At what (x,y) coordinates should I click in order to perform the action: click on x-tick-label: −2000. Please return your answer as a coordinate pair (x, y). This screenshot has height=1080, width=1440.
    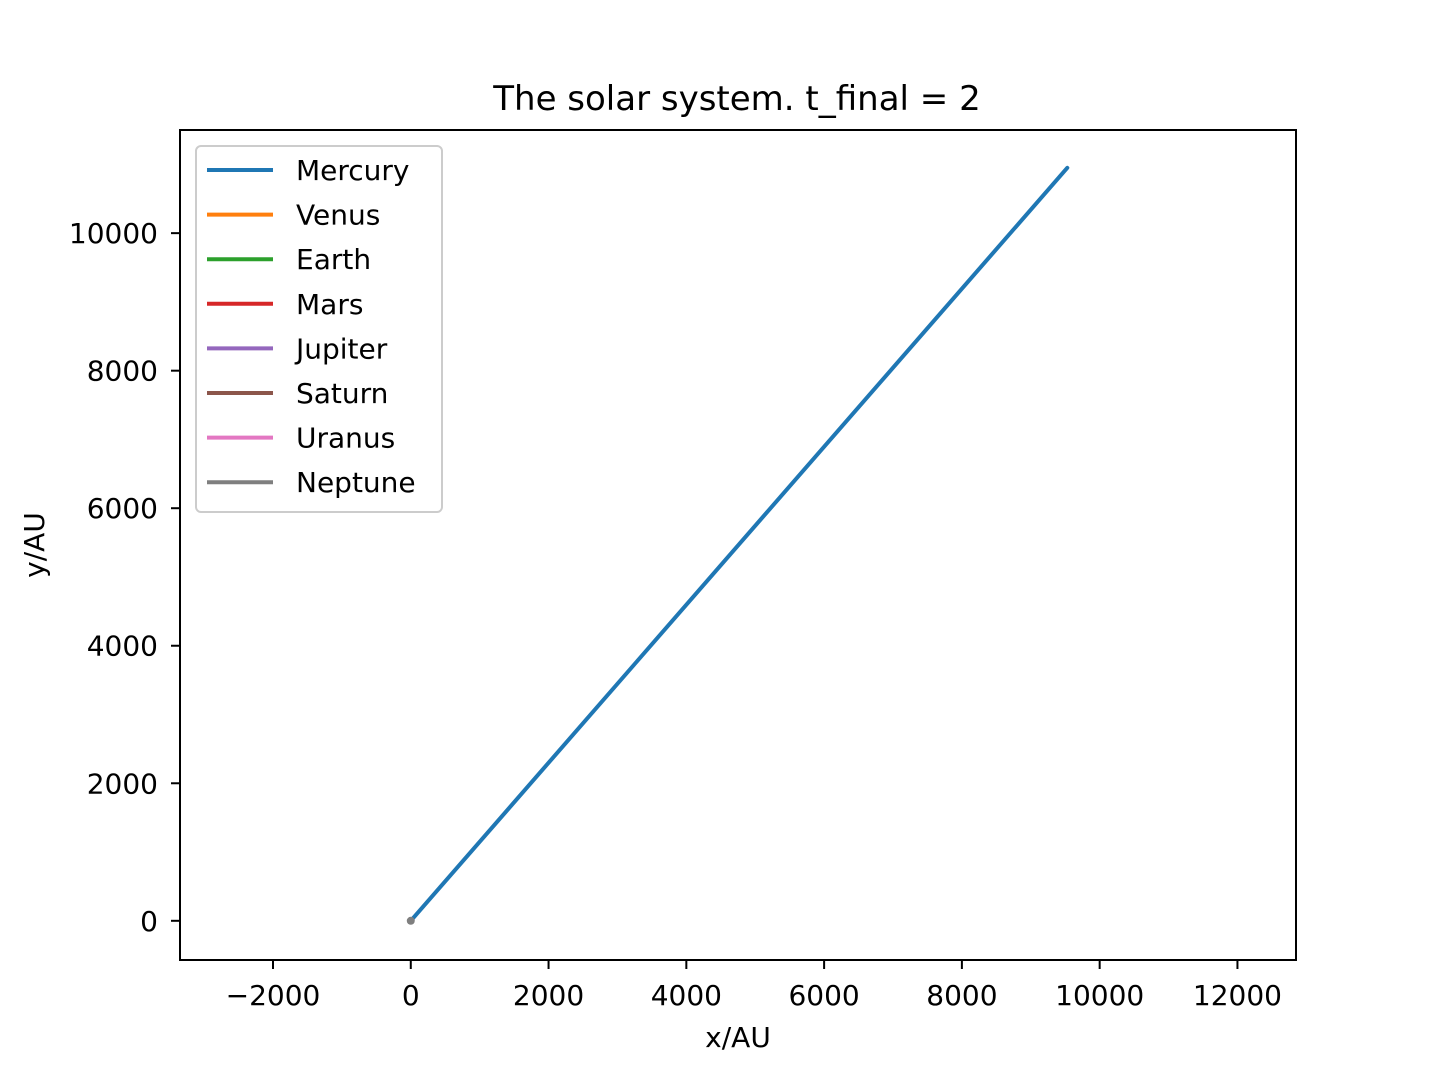
    Looking at the image, I should click on (273, 995).